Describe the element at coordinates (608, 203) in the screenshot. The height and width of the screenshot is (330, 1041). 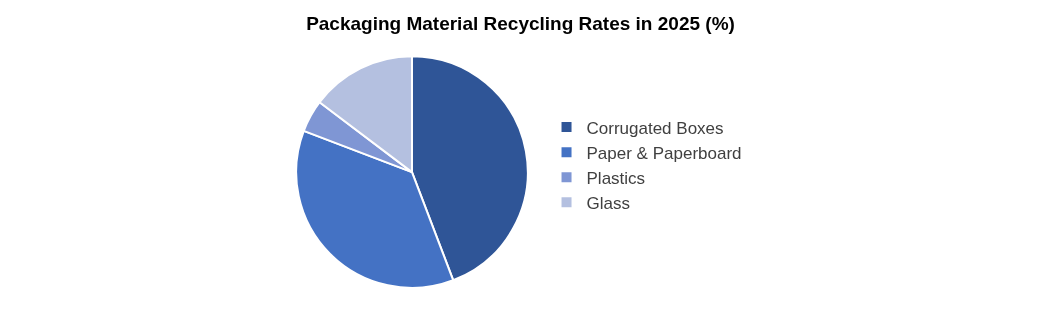
I see `legend-label: Glass` at that location.